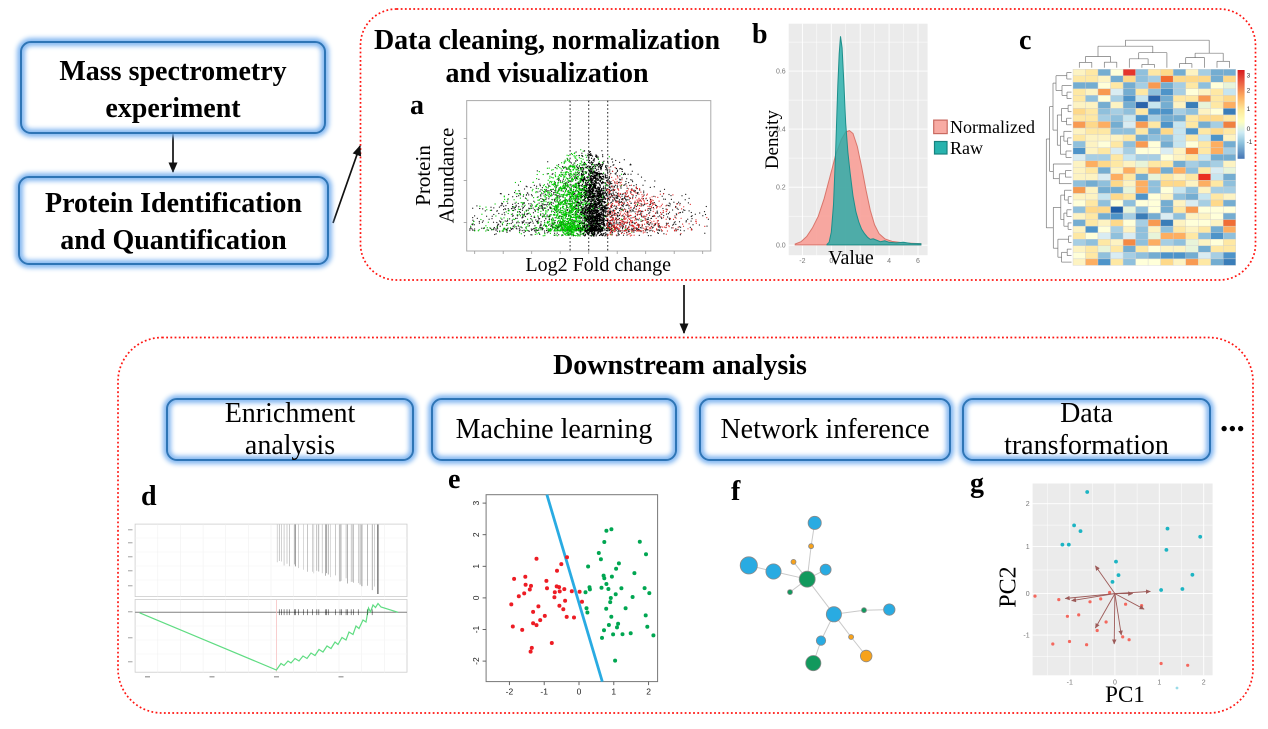 Image resolution: width=1268 pixels, height=729 pixels. What do you see at coordinates (598, 265) in the screenshot?
I see `svg-text: Log2 Fold change` at bounding box center [598, 265].